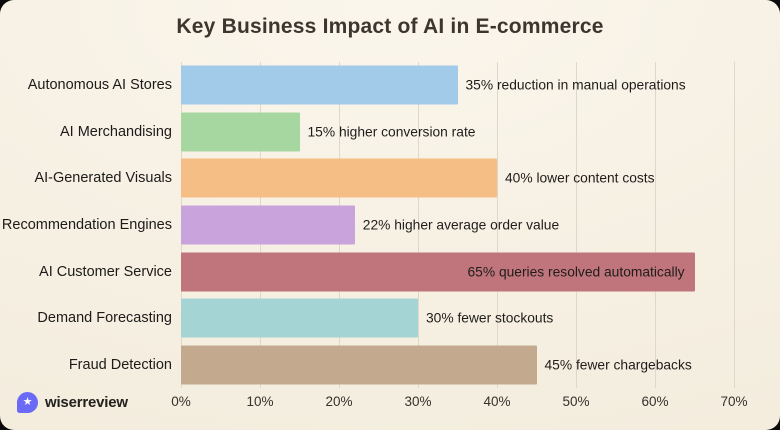  I want to click on category-label: AI Merchandising, so click(115, 131).